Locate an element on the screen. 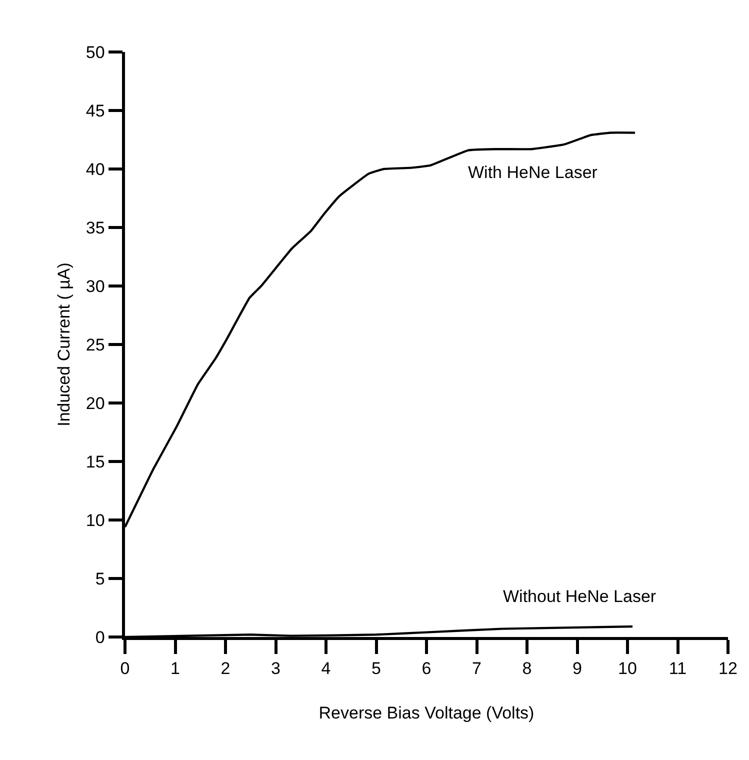 Image resolution: width=749 pixels, height=760 pixels. y-tick-label: 40 is located at coordinates (95, 169).